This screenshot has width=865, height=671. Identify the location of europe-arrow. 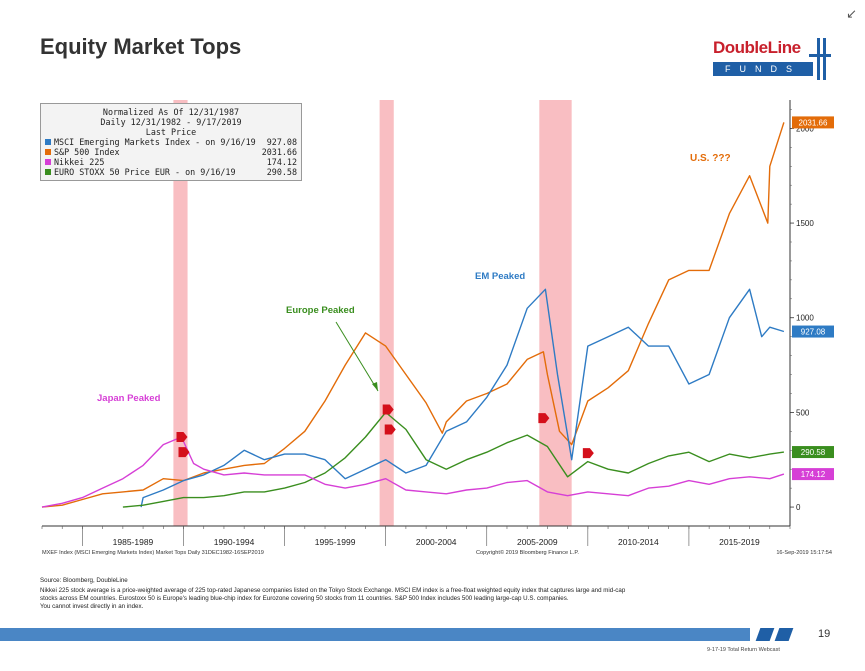
(357, 356).